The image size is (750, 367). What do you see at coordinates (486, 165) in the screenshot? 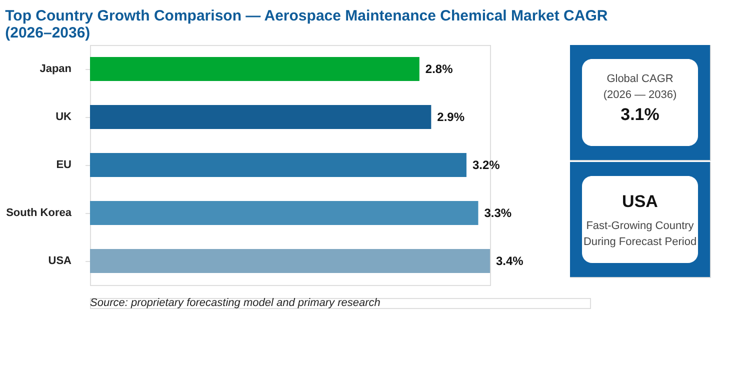
I see `data-label: 3.2%` at bounding box center [486, 165].